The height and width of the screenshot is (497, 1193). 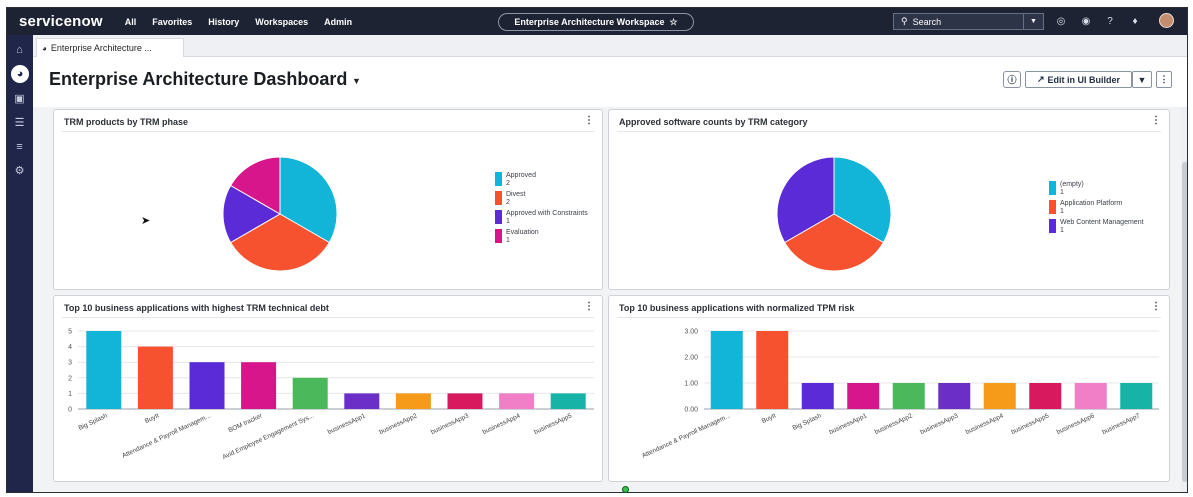 I want to click on edit-in-ui-builder-button: ↗ Edit in UI Builder, so click(x=1078, y=79).